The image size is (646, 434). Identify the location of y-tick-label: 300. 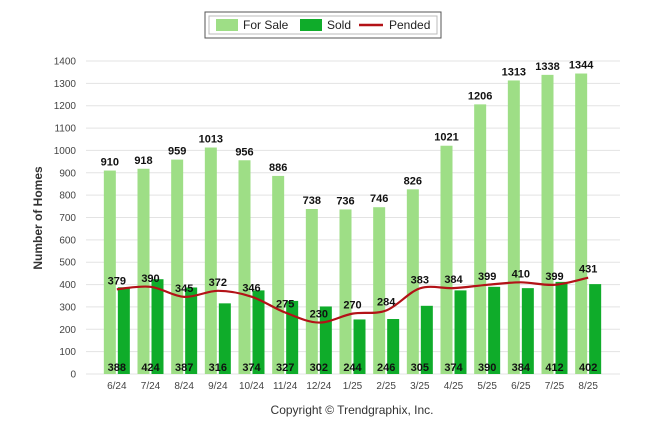
(67, 307).